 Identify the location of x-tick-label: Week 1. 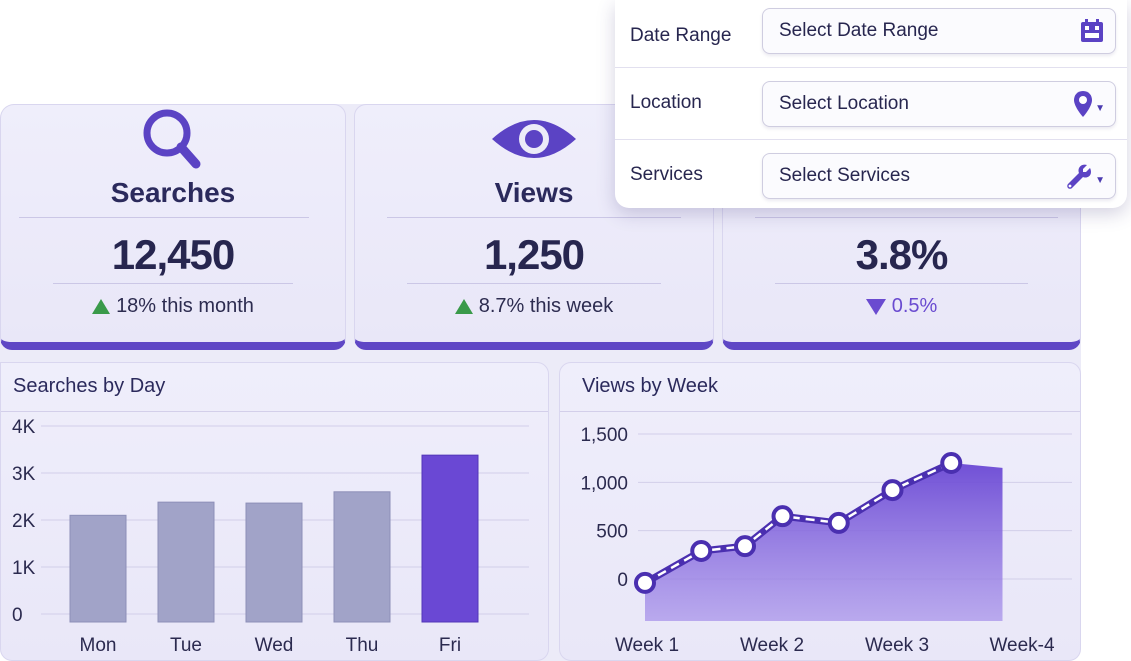
(647, 645).